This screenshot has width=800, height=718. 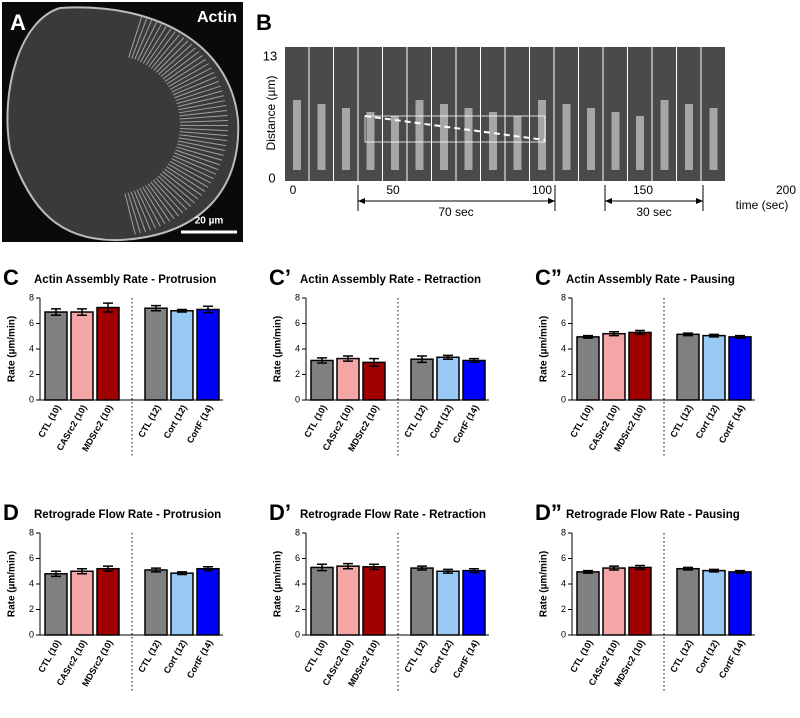 What do you see at coordinates (270, 55) in the screenshot?
I see `y-top: 13` at bounding box center [270, 55].